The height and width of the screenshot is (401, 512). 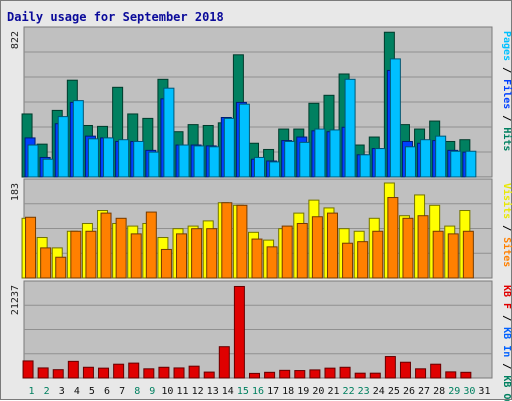 What do you see at coordinates (182, 391) in the screenshot?
I see `day-label-11: 11` at bounding box center [182, 391].